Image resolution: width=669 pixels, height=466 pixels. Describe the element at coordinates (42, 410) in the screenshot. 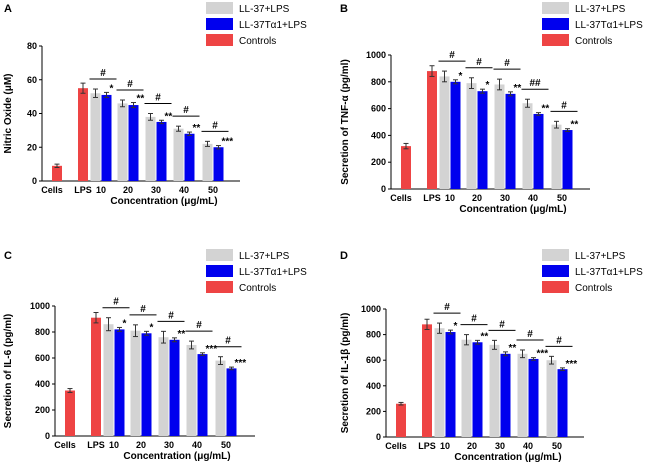

I see `y-tick-label: 200` at that location.